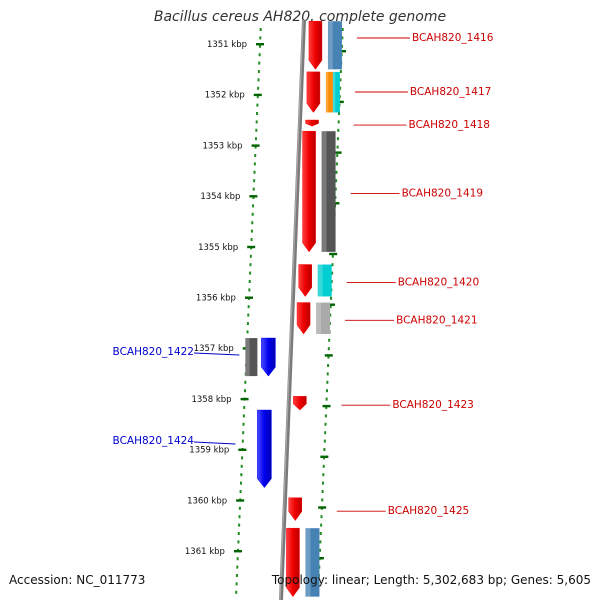  Describe the element at coordinates (225, 96) in the screenshot. I see `ruler-tick-label: 1352 kbp` at that location.